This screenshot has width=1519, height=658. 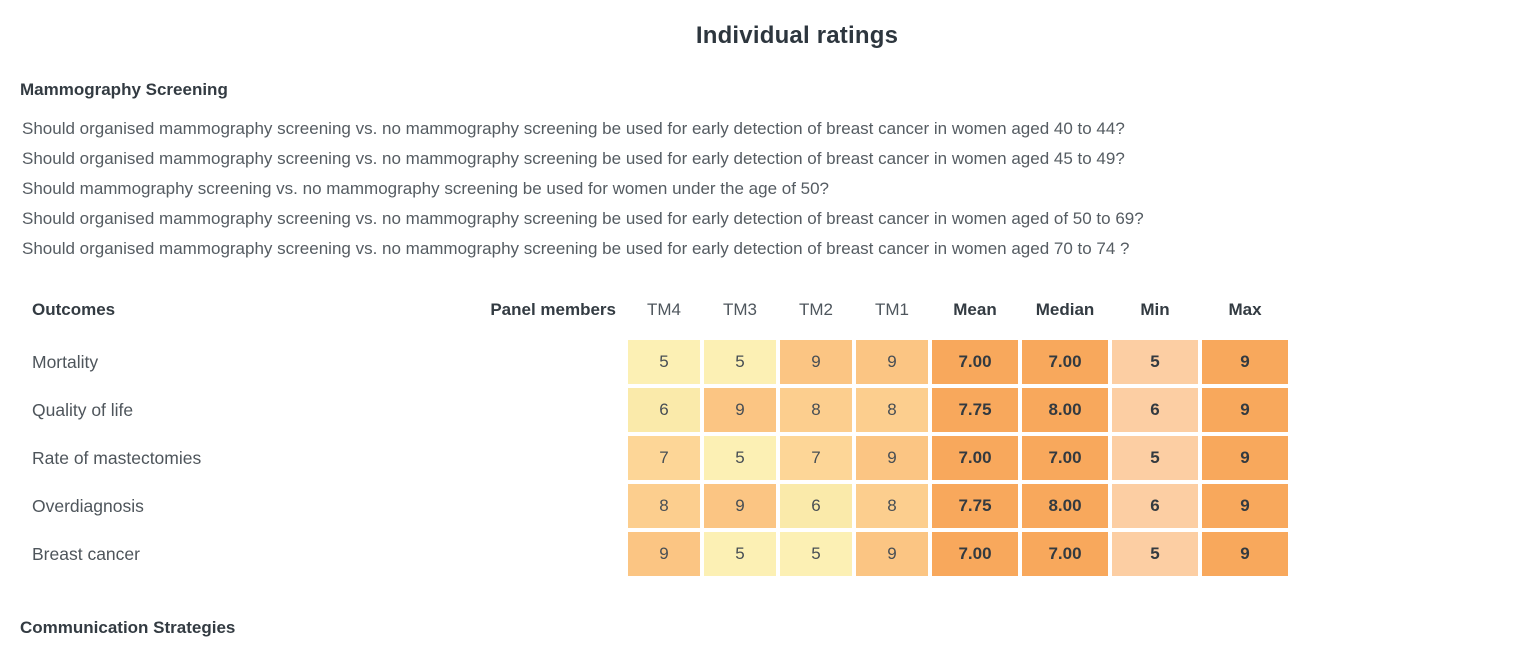 What do you see at coordinates (1155, 309) in the screenshot?
I see `column-header-stat: Min` at bounding box center [1155, 309].